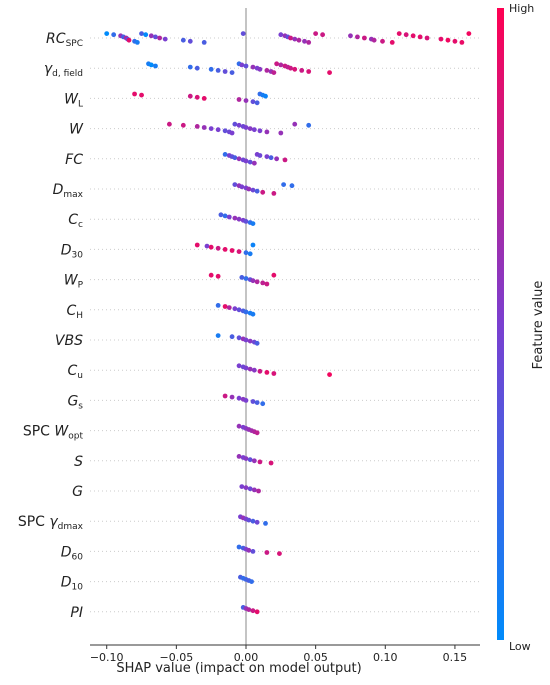  I want to click on feature-label-FC: FC, so click(74, 160).